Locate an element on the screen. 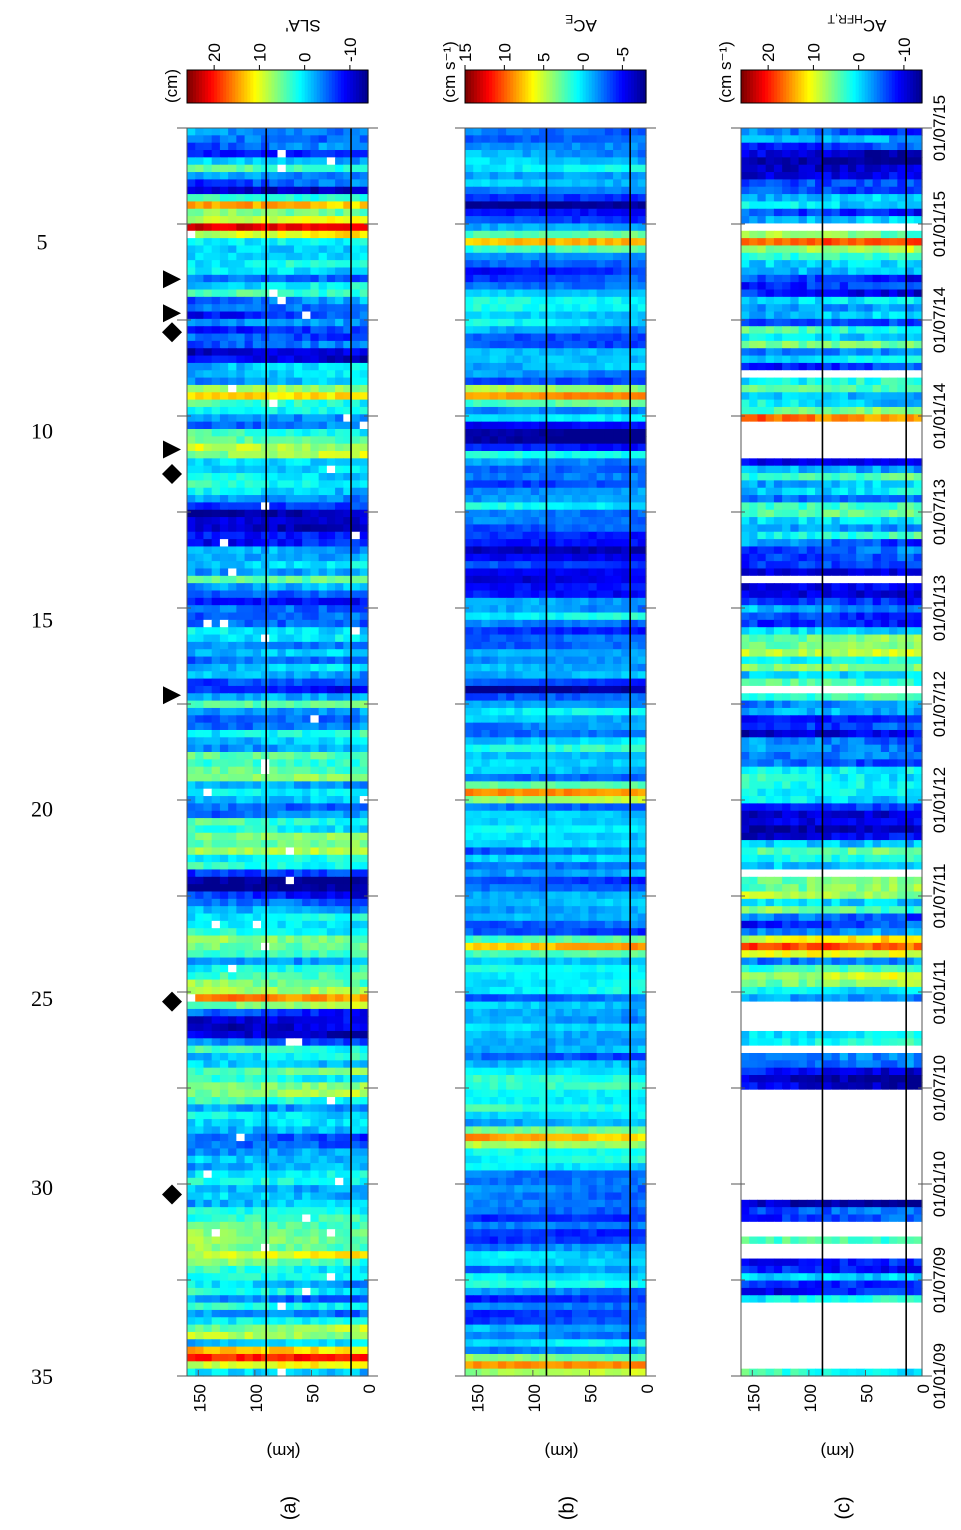  colorbar-segment is located at coordinates (291, 86).